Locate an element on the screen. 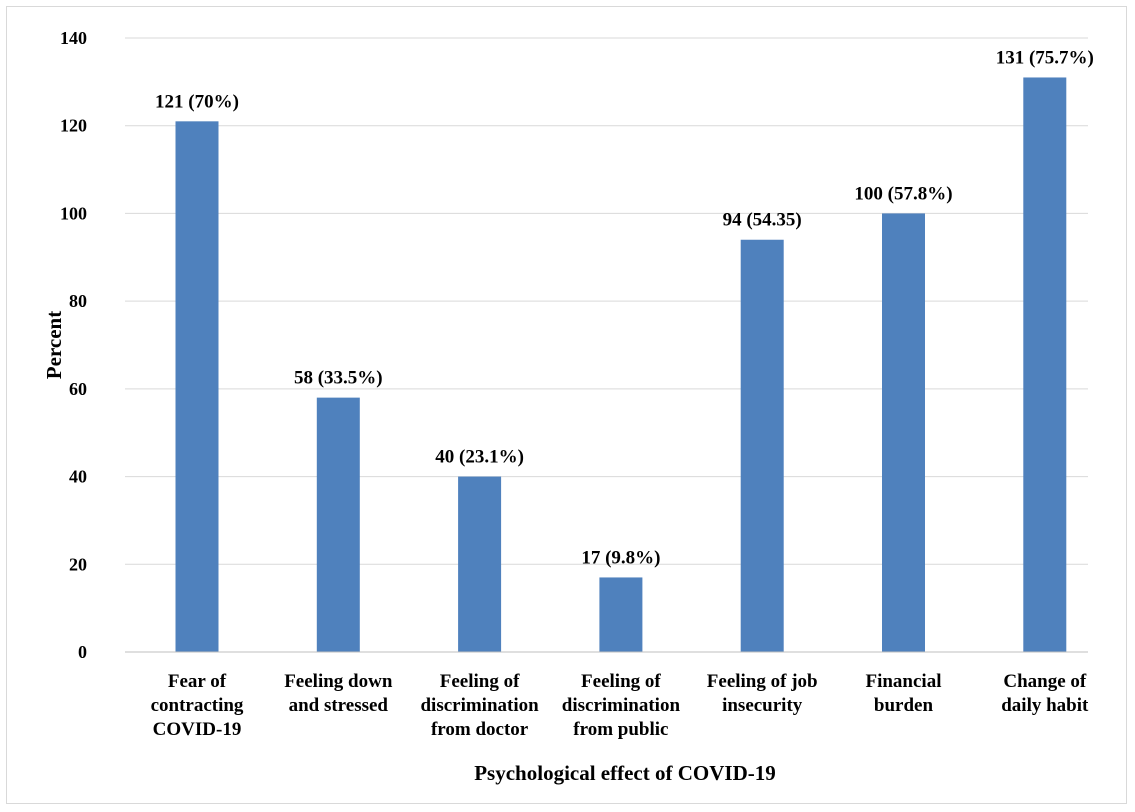 The width and height of the screenshot is (1135, 812). y-tick-label-120: 120 is located at coordinates (73, 126).